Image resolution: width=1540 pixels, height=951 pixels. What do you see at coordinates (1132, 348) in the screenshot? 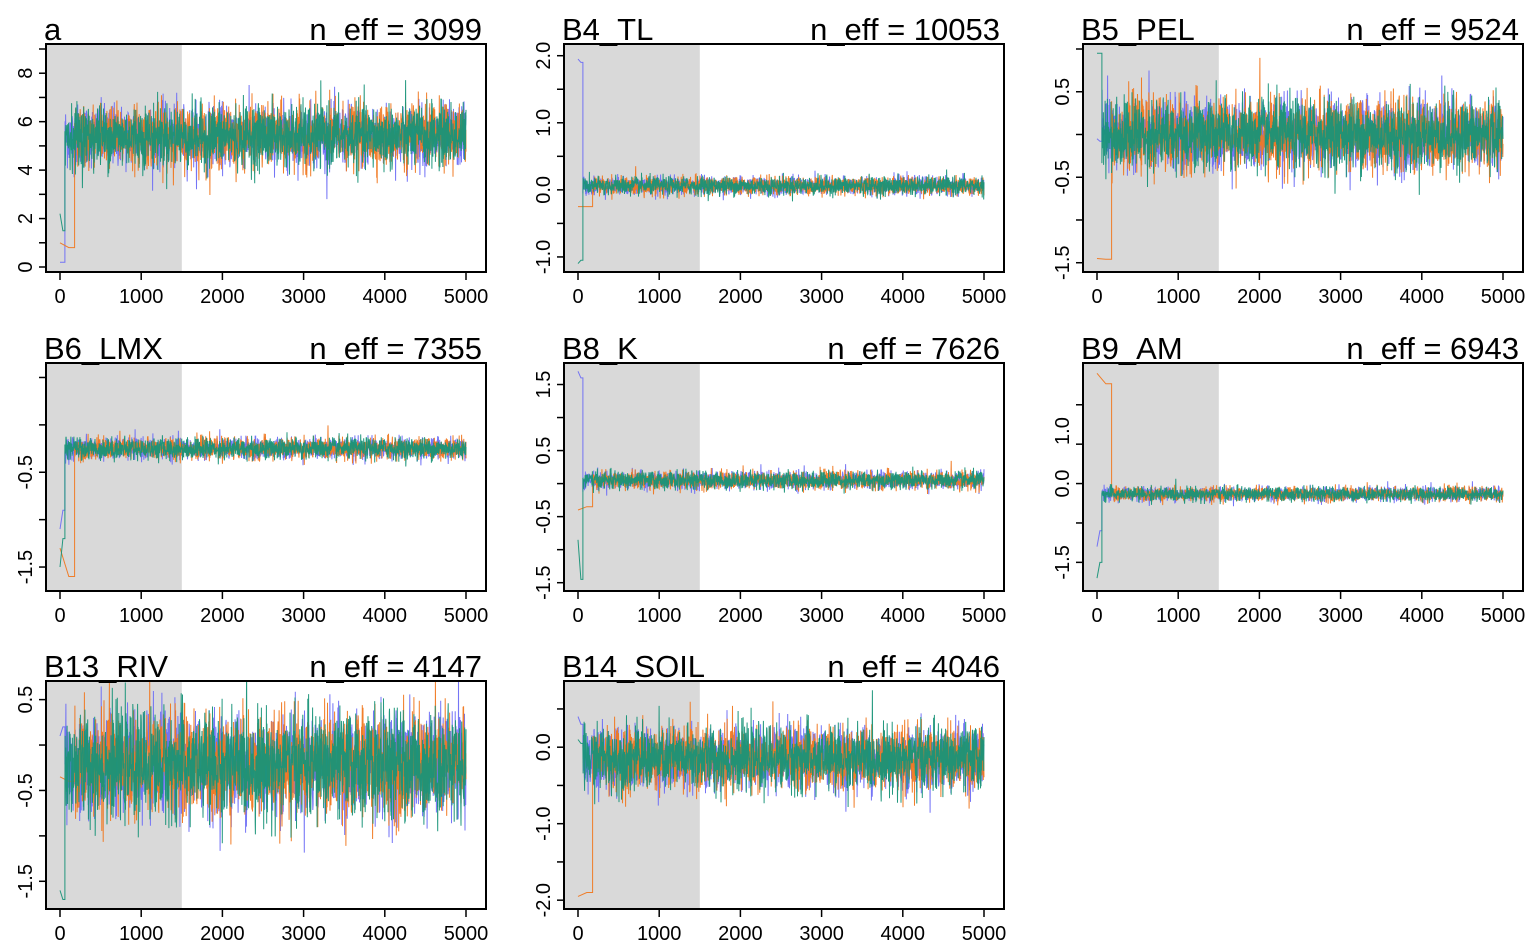
I see `panel-title: B9_AM` at bounding box center [1132, 348].